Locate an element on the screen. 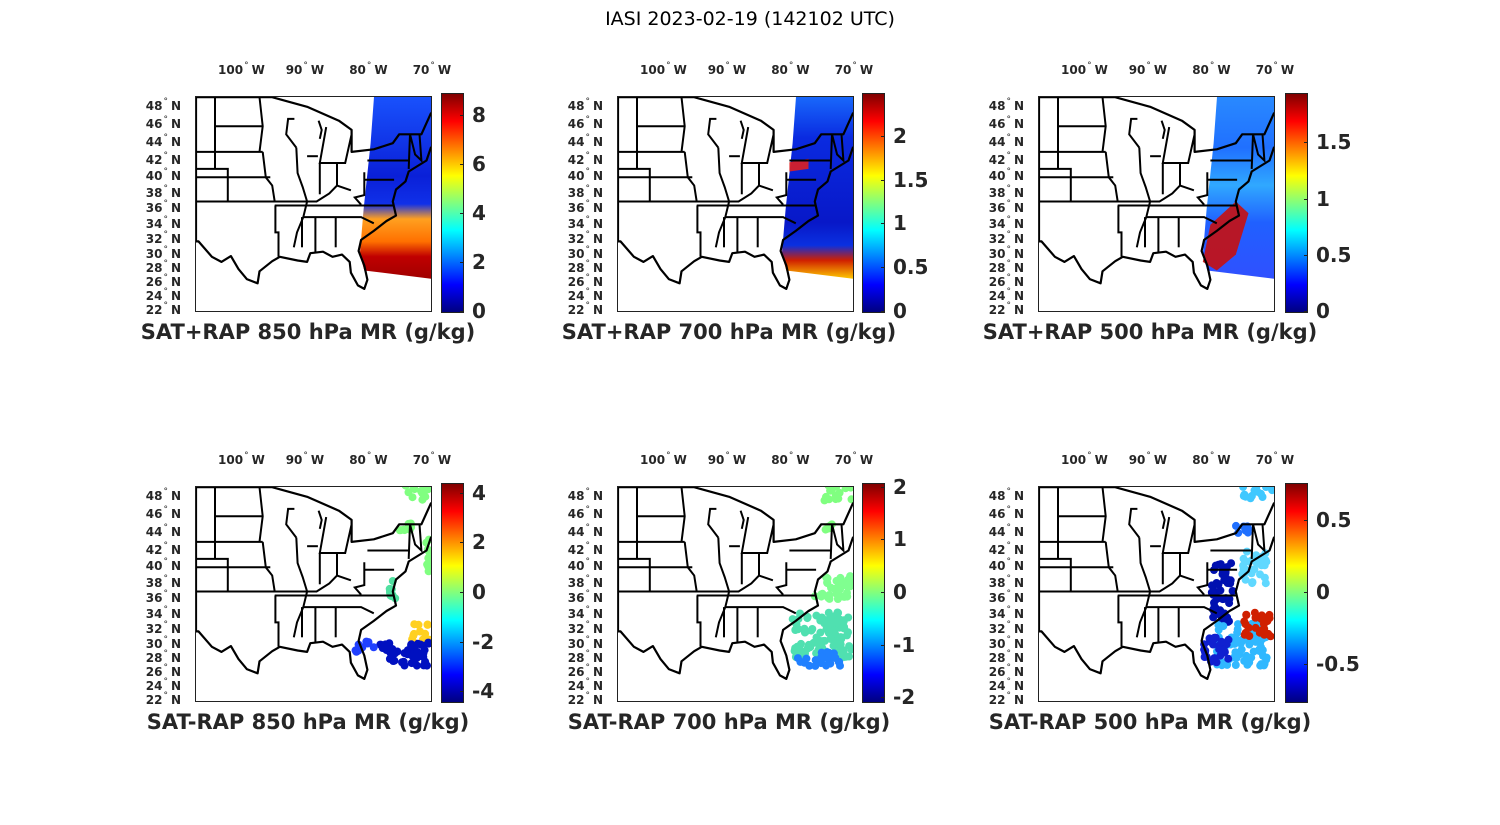  lat-tick-label: 40° N is located at coordinates (579, 565).